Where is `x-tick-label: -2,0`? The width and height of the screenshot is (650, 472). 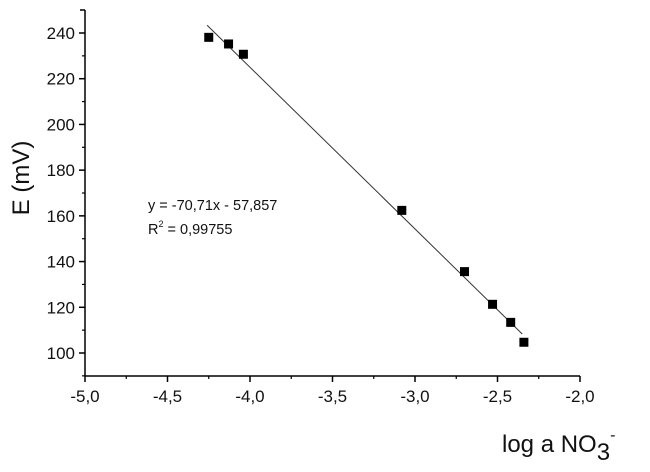
x-tick-label: -2,0 is located at coordinates (579, 396).